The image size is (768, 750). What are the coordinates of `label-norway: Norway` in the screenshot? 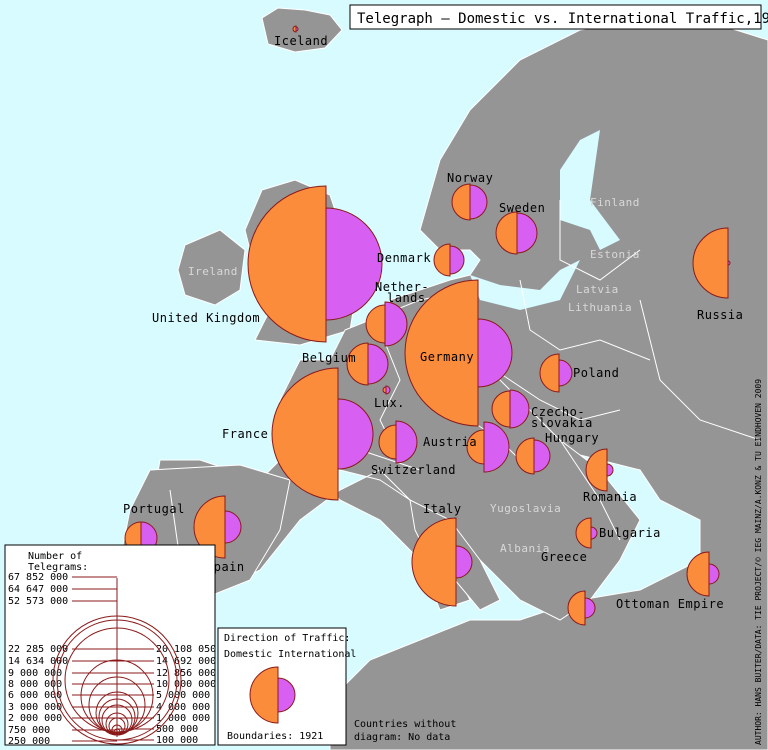 It's located at (470, 178).